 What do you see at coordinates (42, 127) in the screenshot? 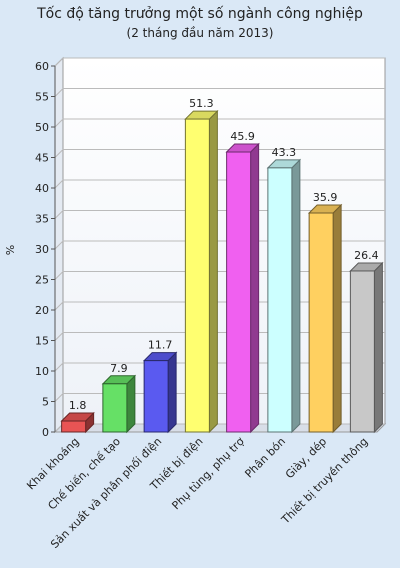
I see `y-tick-label: 50` at bounding box center [42, 127].